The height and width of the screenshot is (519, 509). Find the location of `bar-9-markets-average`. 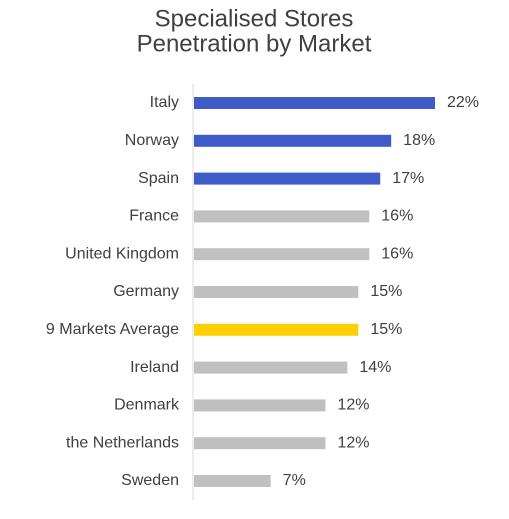

bar-9-markets-average is located at coordinates (276, 329).